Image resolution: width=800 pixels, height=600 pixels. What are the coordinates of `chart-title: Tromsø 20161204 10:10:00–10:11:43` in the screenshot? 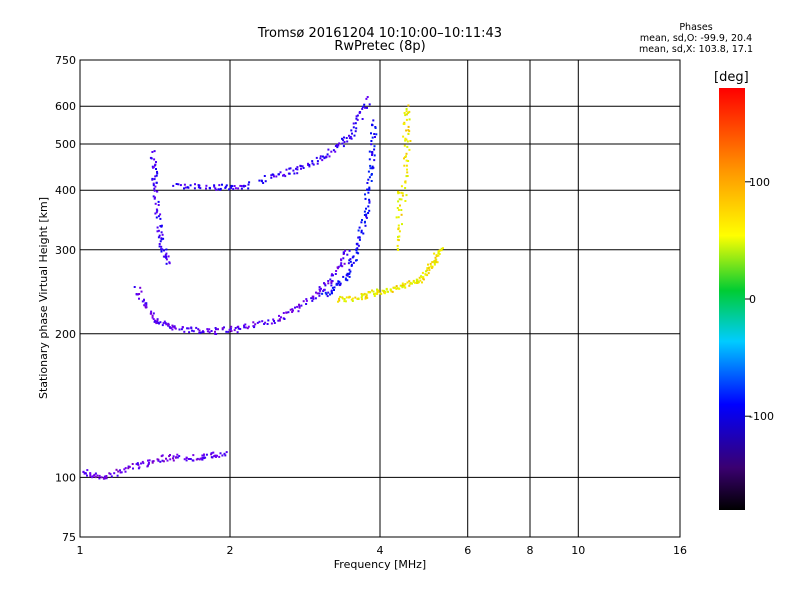 It's located at (380, 33).